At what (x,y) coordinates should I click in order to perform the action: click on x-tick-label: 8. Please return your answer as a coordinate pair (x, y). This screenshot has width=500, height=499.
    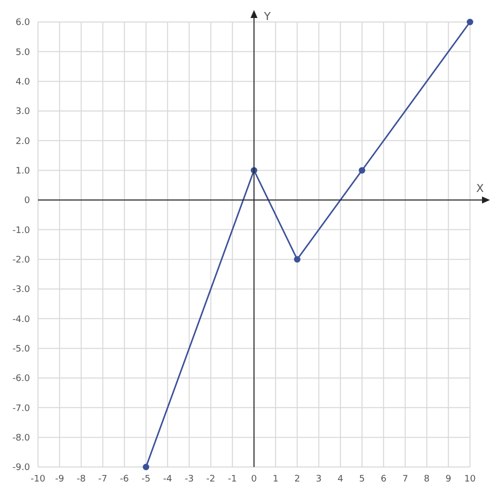
    Looking at the image, I should click on (427, 479).